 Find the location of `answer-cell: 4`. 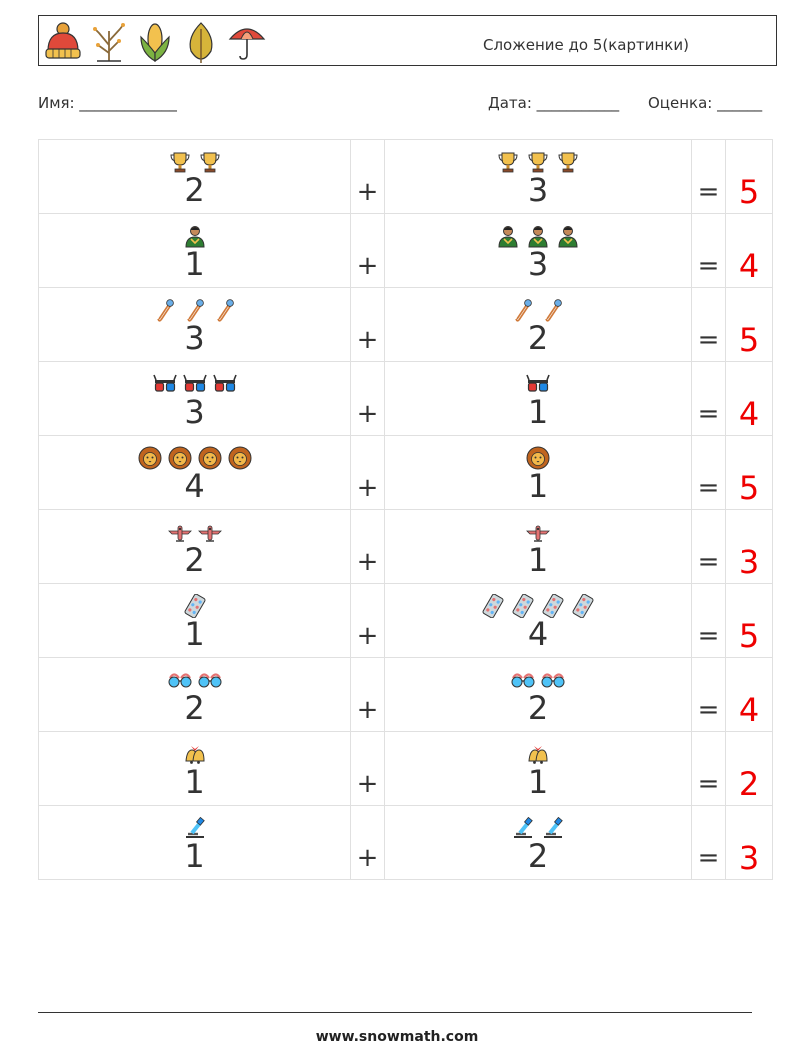

answer-cell: 4 is located at coordinates (749, 398).